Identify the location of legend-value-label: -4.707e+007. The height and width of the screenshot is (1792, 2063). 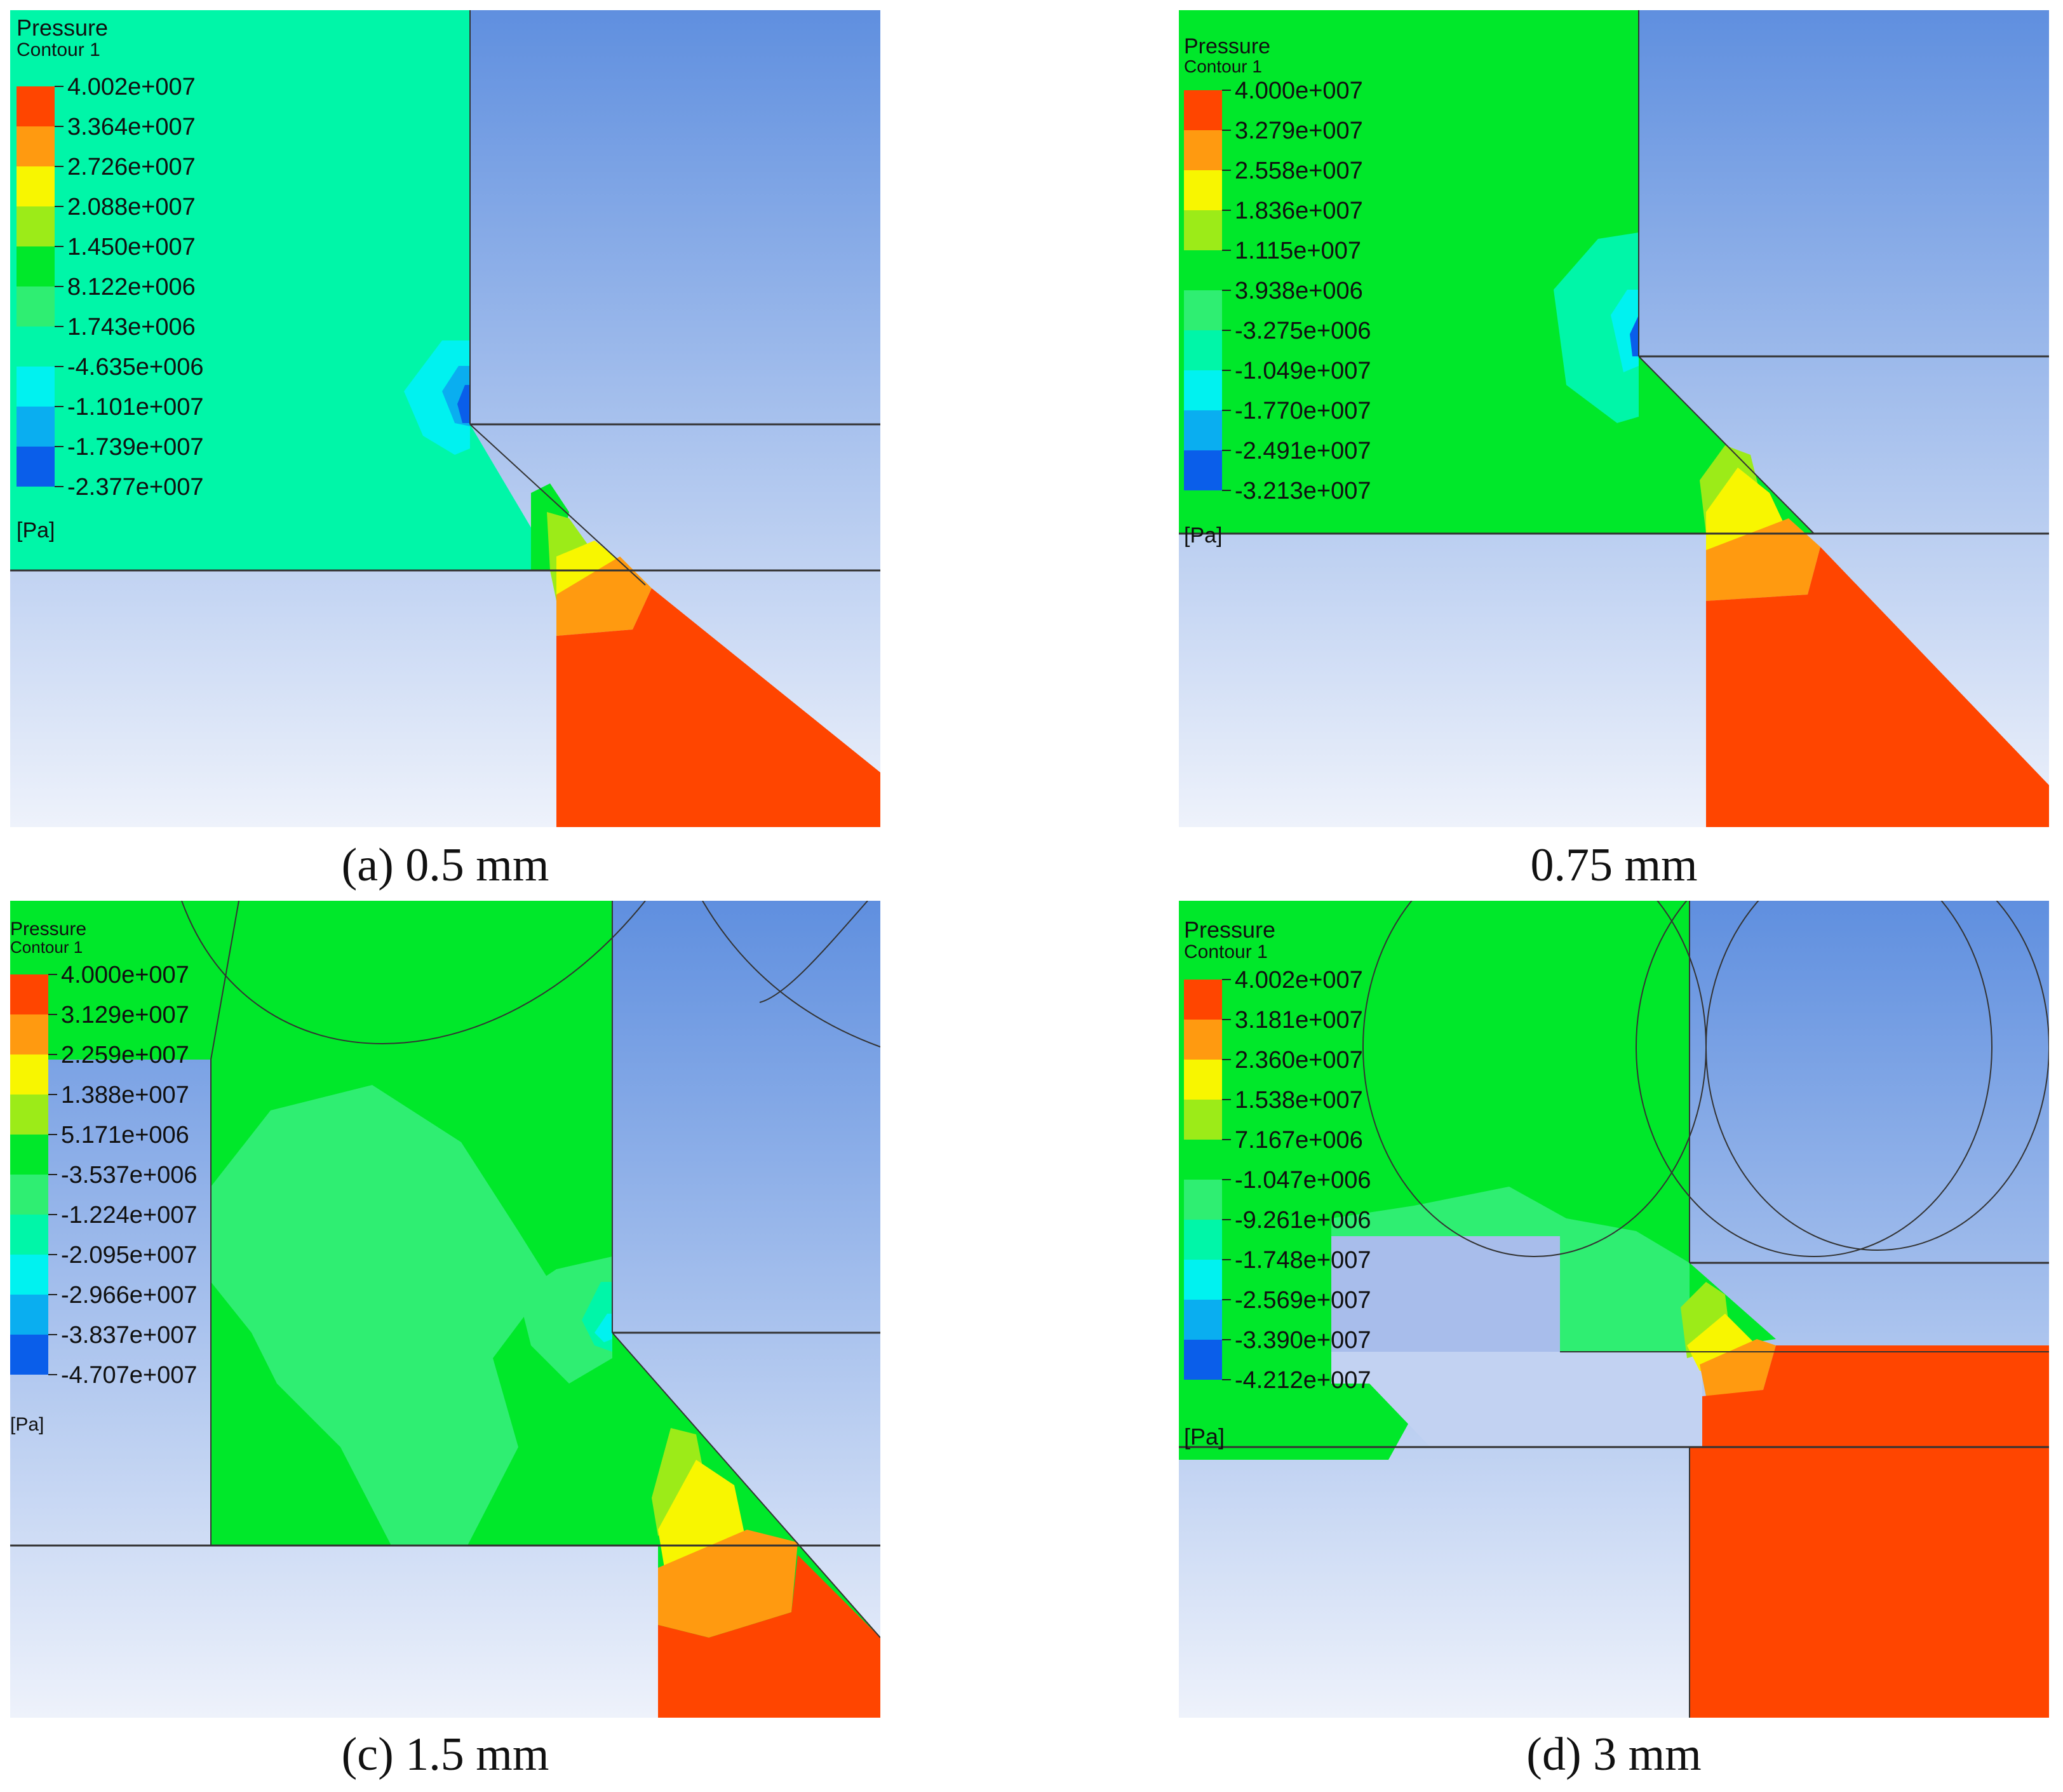
(129, 1375).